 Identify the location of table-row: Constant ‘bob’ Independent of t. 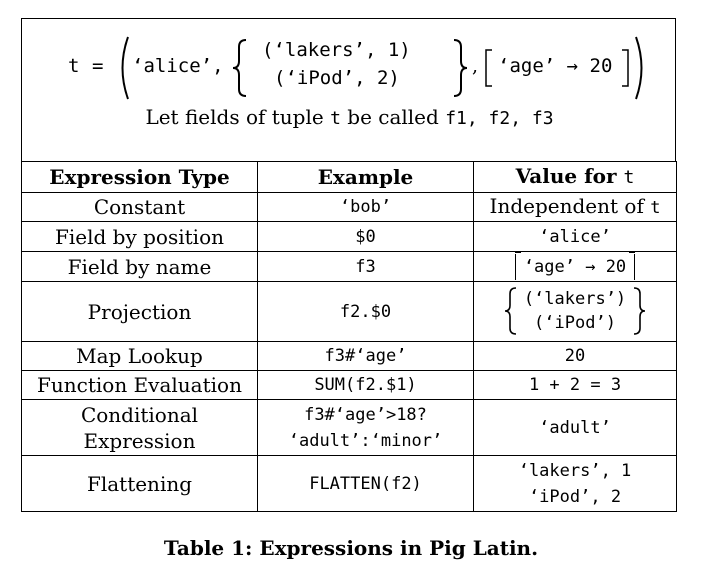
(349, 207).